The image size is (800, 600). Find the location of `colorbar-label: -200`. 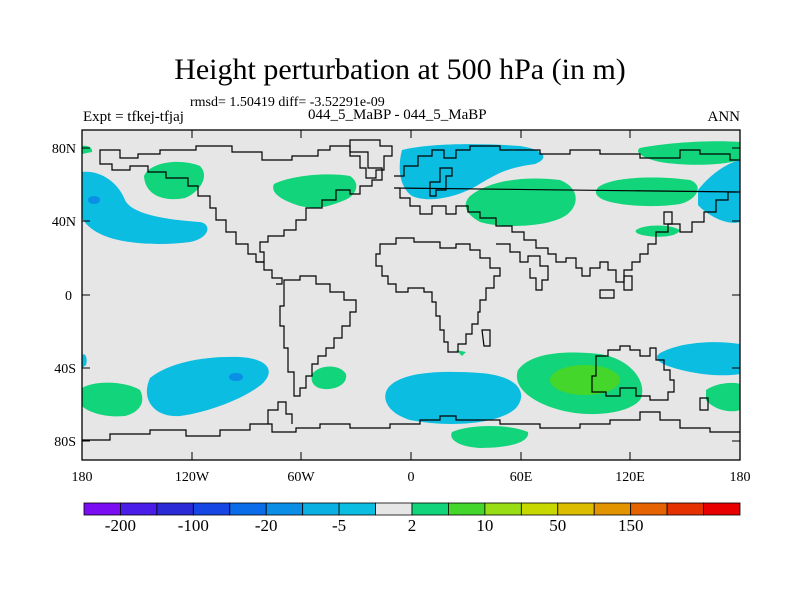

colorbar-label: -200 is located at coordinates (120, 525).